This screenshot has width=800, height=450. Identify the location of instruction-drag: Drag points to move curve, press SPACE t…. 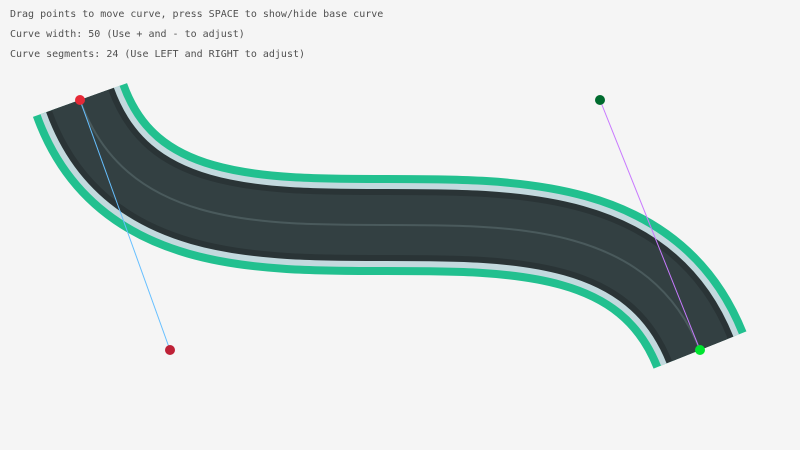
(197, 14).